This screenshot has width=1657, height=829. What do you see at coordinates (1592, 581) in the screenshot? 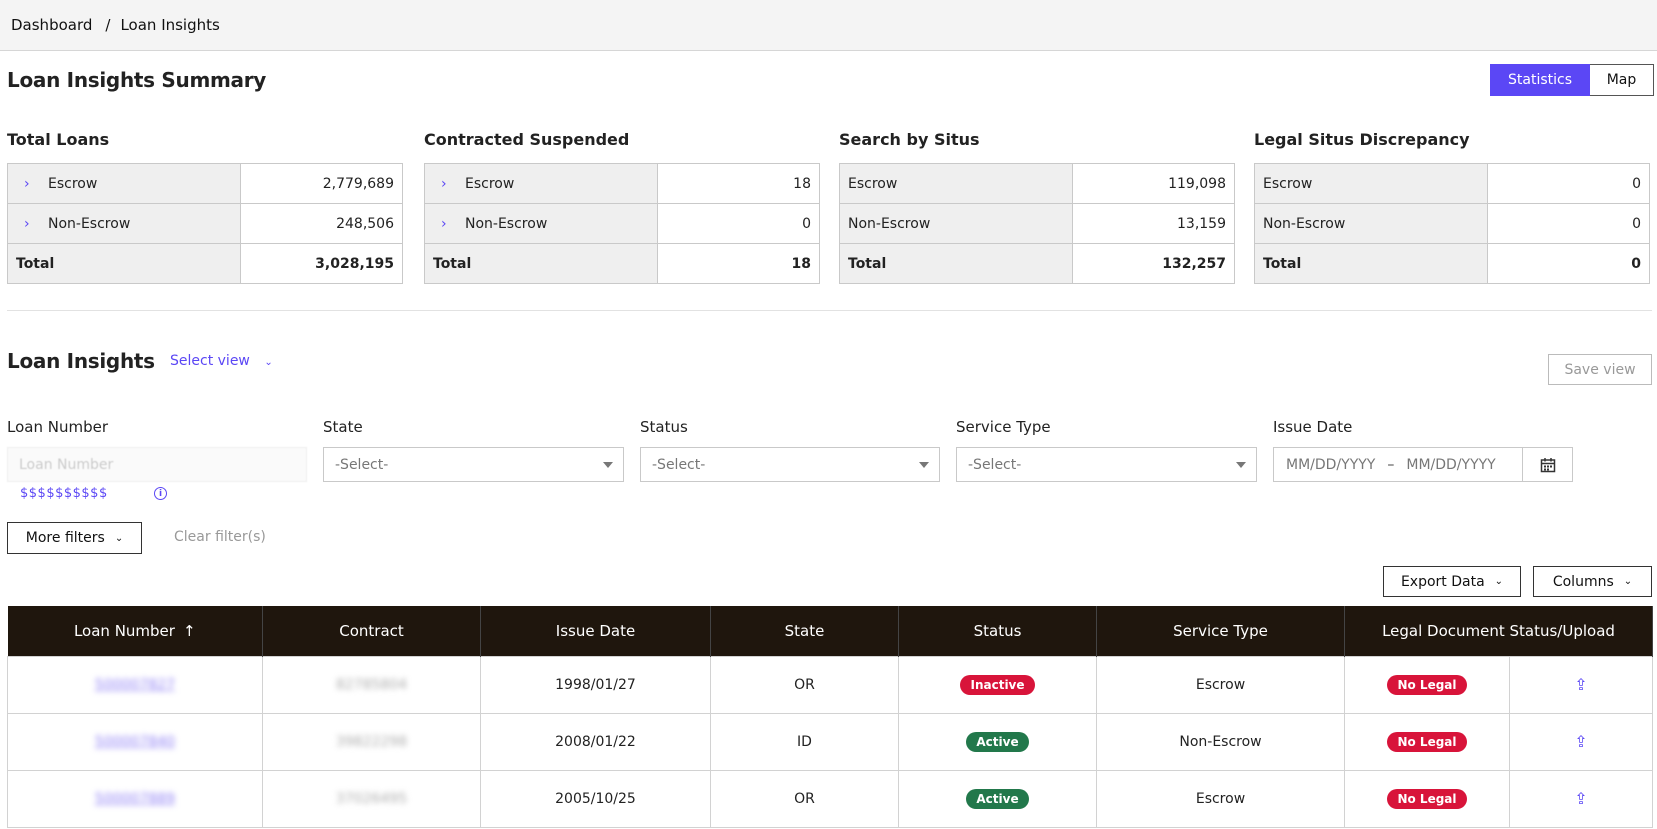
I see `columns-button: Columns ⌄` at bounding box center [1592, 581].